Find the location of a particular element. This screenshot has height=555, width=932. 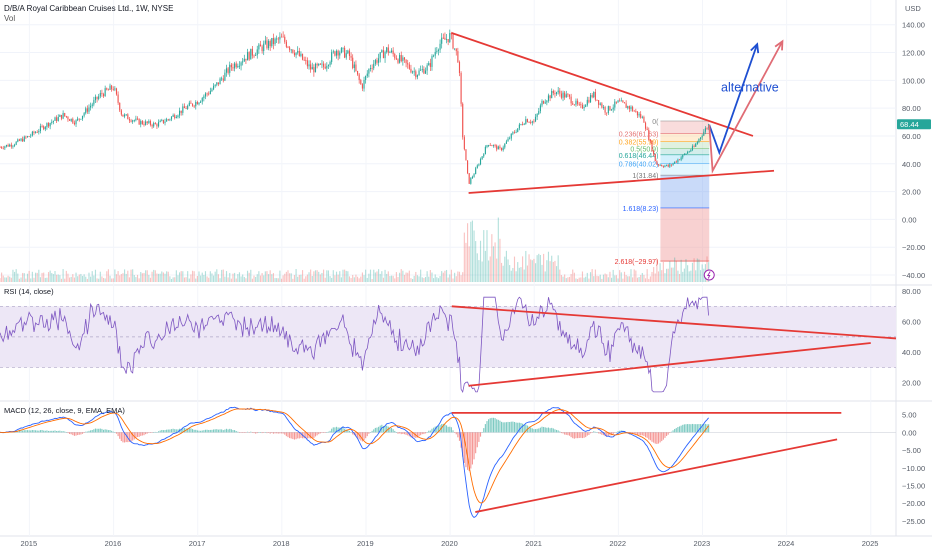

macd-tick-label: 5.00 is located at coordinates (909, 415).